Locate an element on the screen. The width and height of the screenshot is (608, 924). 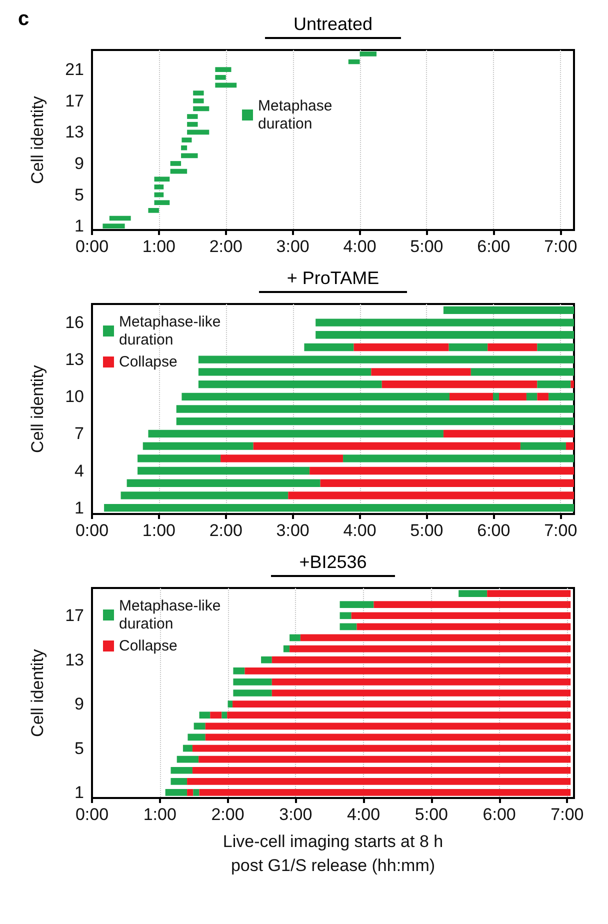
x-tick-label: 0:00 is located at coordinates (92, 814).